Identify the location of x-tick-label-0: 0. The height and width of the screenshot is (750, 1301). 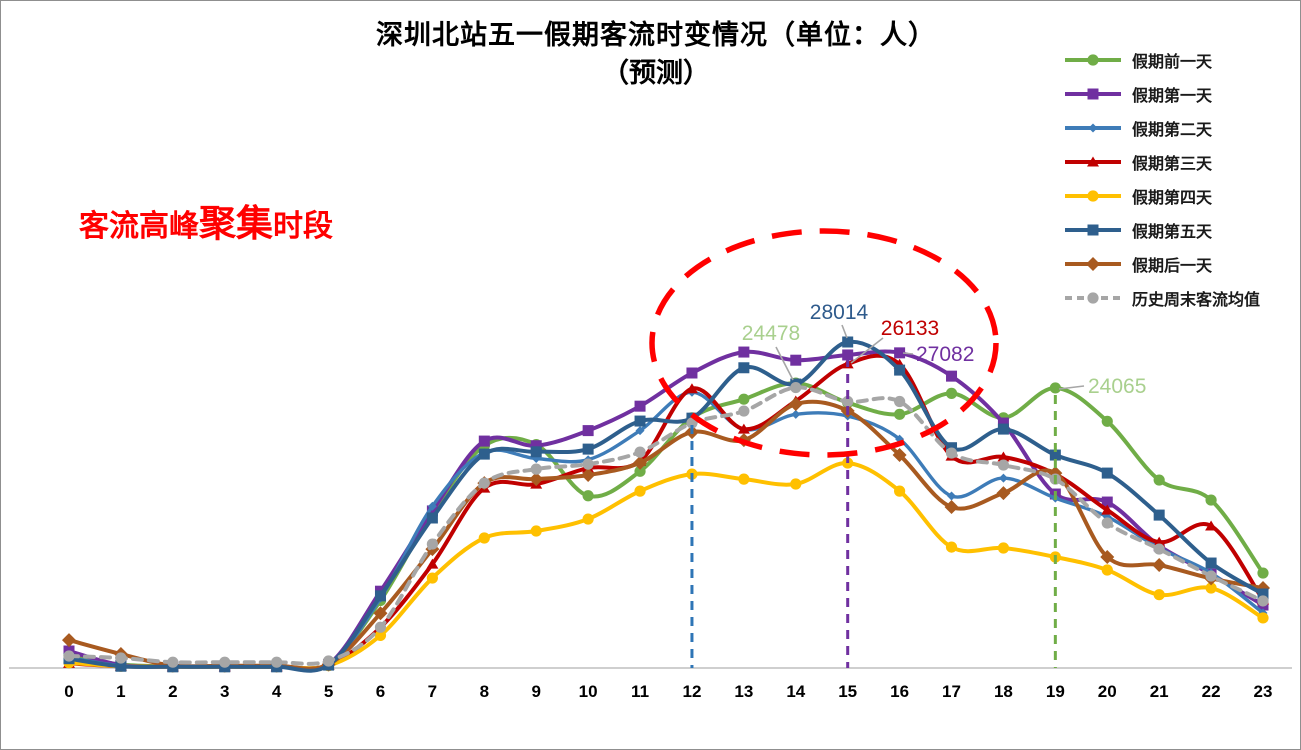
(68, 691).